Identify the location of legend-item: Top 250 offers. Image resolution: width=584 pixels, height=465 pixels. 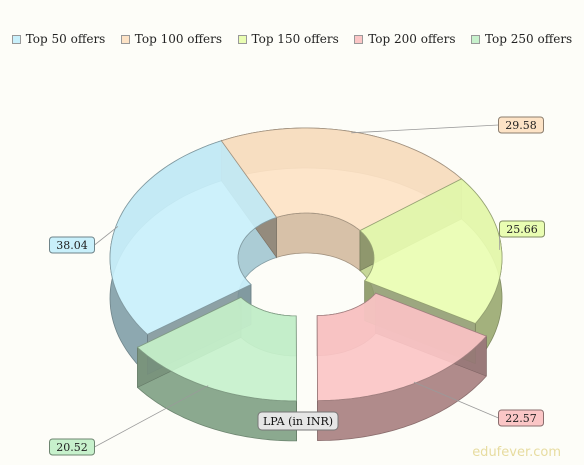
(521, 39).